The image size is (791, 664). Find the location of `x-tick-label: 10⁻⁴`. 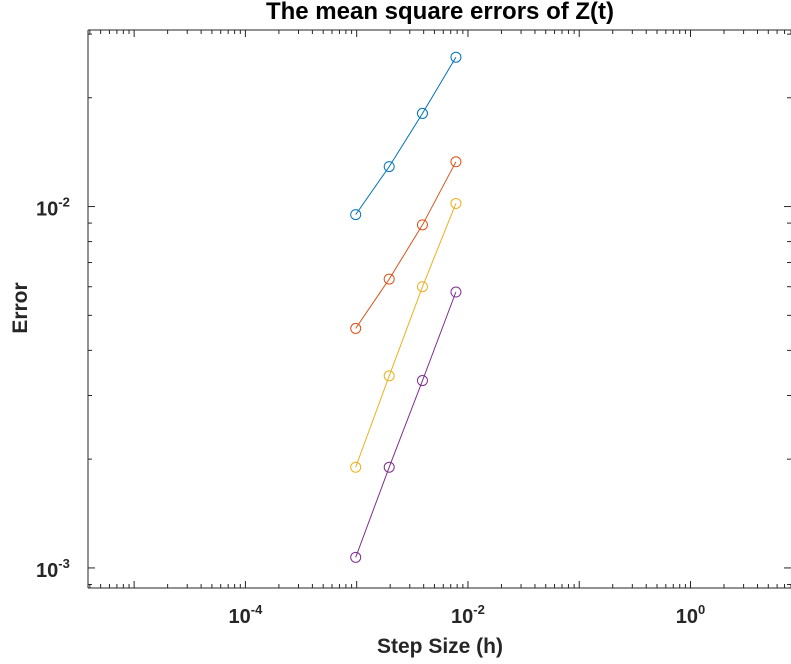

x-tick-label: 10⁻⁴ is located at coordinates (245, 615).